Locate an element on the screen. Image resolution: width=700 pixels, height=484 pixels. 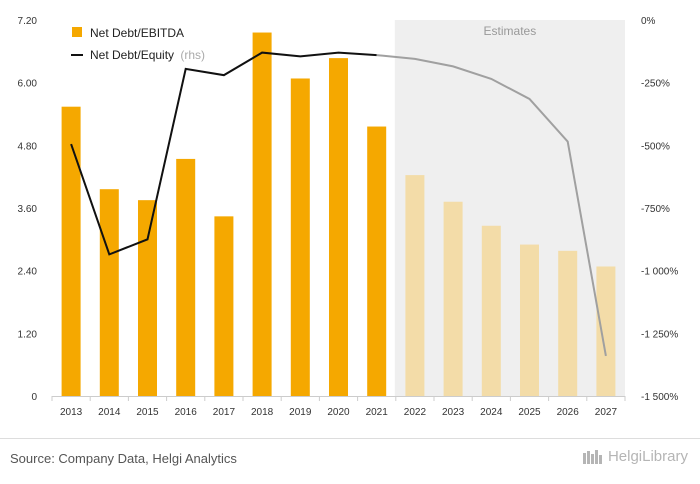
x-tick-label: 2024 is located at coordinates (491, 412).